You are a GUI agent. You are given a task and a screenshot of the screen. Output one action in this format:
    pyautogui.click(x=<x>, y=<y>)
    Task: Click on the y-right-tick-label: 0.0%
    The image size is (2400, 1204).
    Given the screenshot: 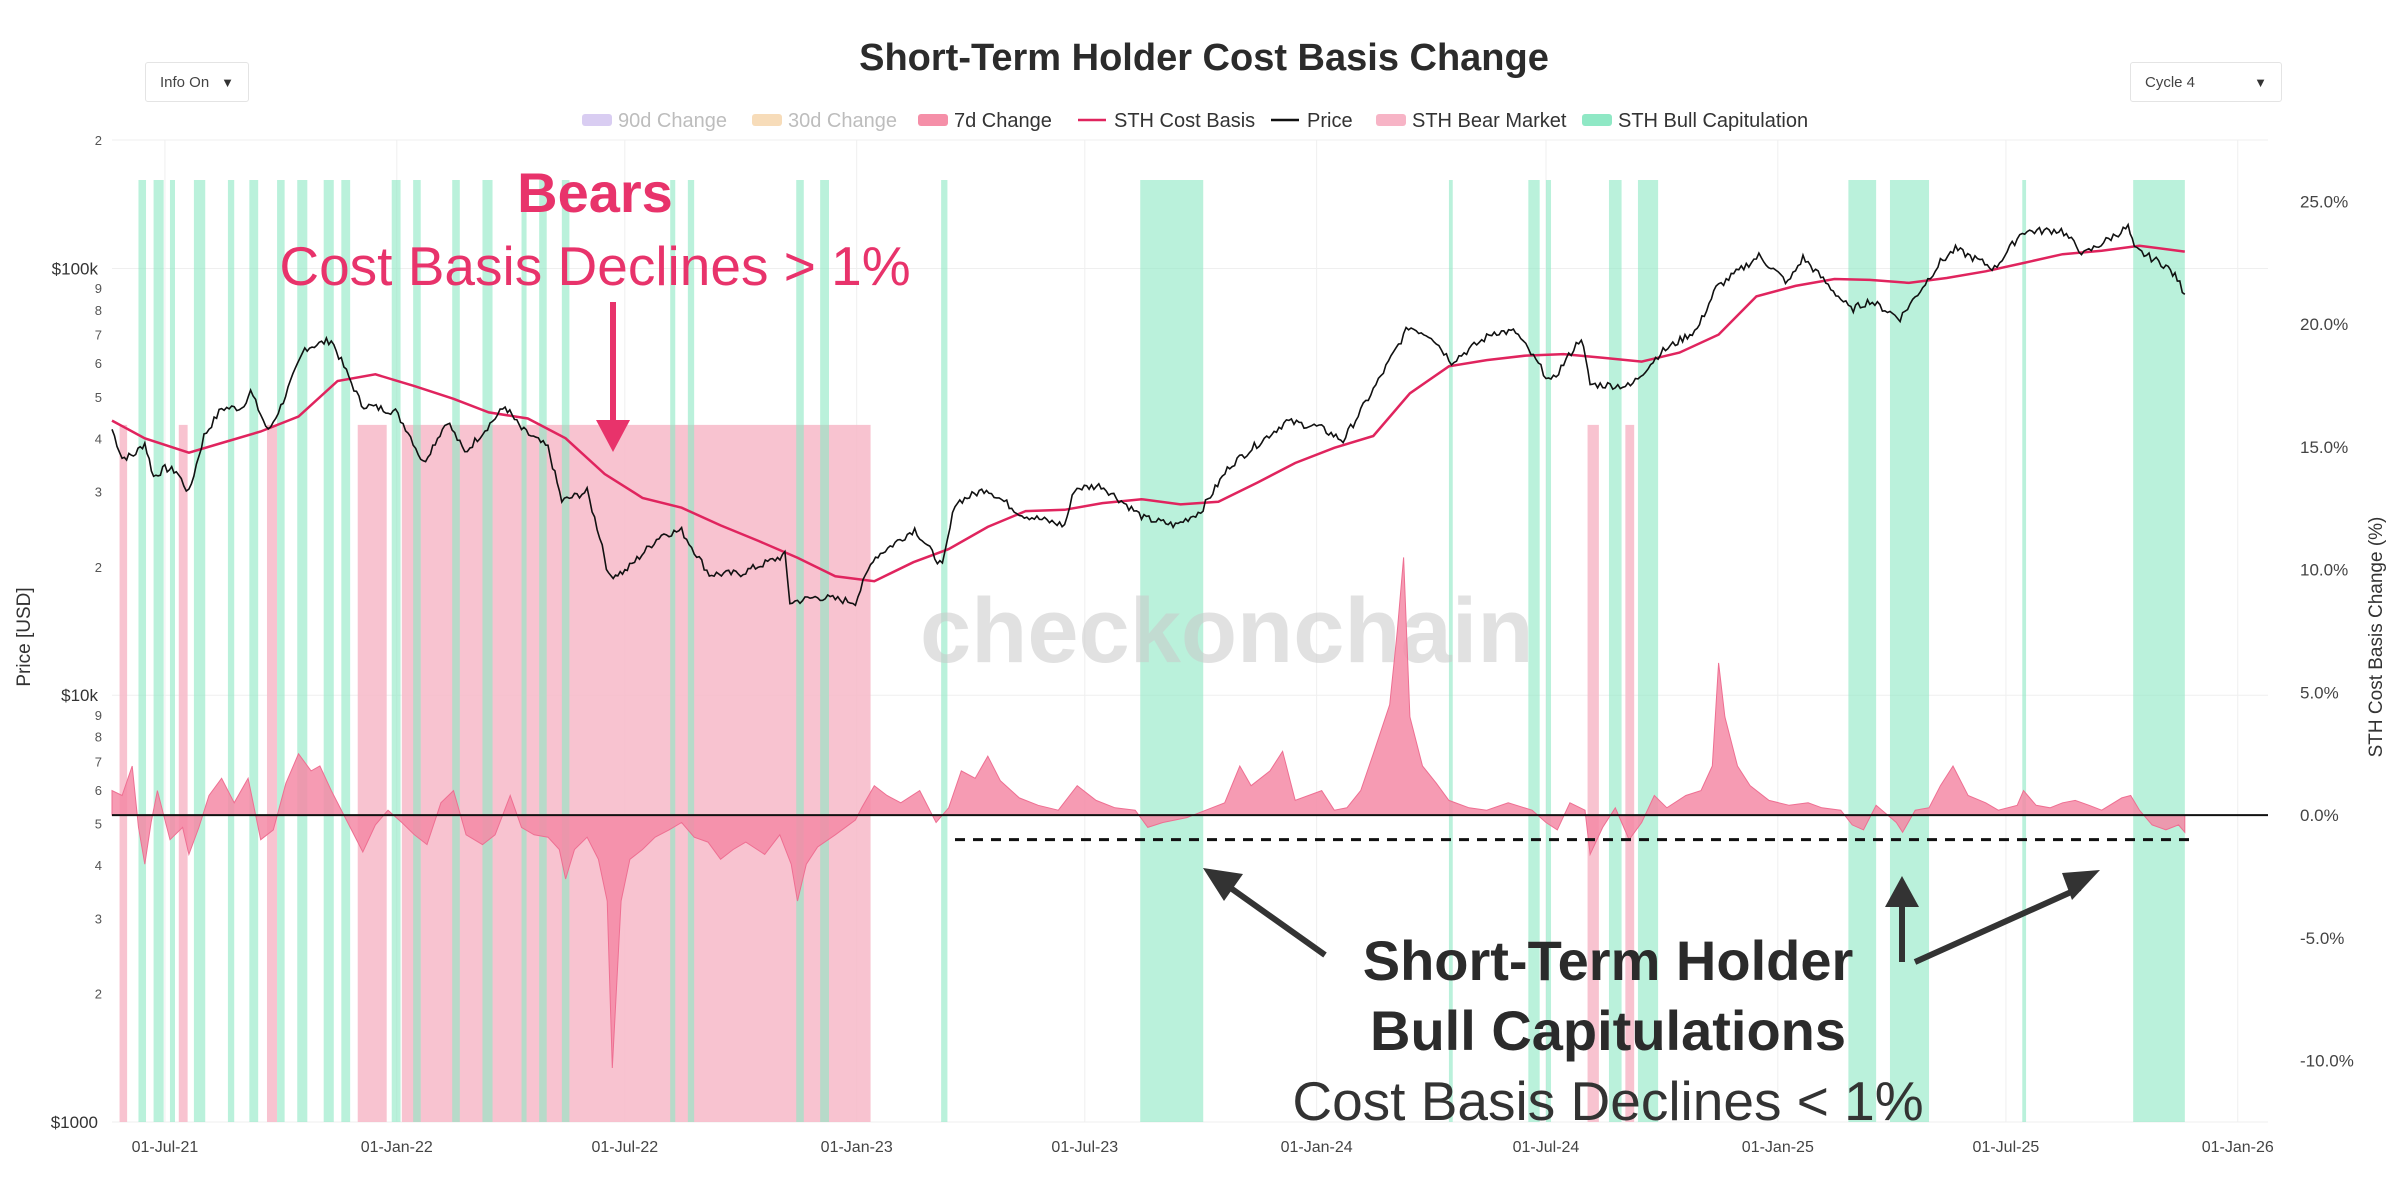 What is the action you would take?
    pyautogui.click(x=2319, y=815)
    